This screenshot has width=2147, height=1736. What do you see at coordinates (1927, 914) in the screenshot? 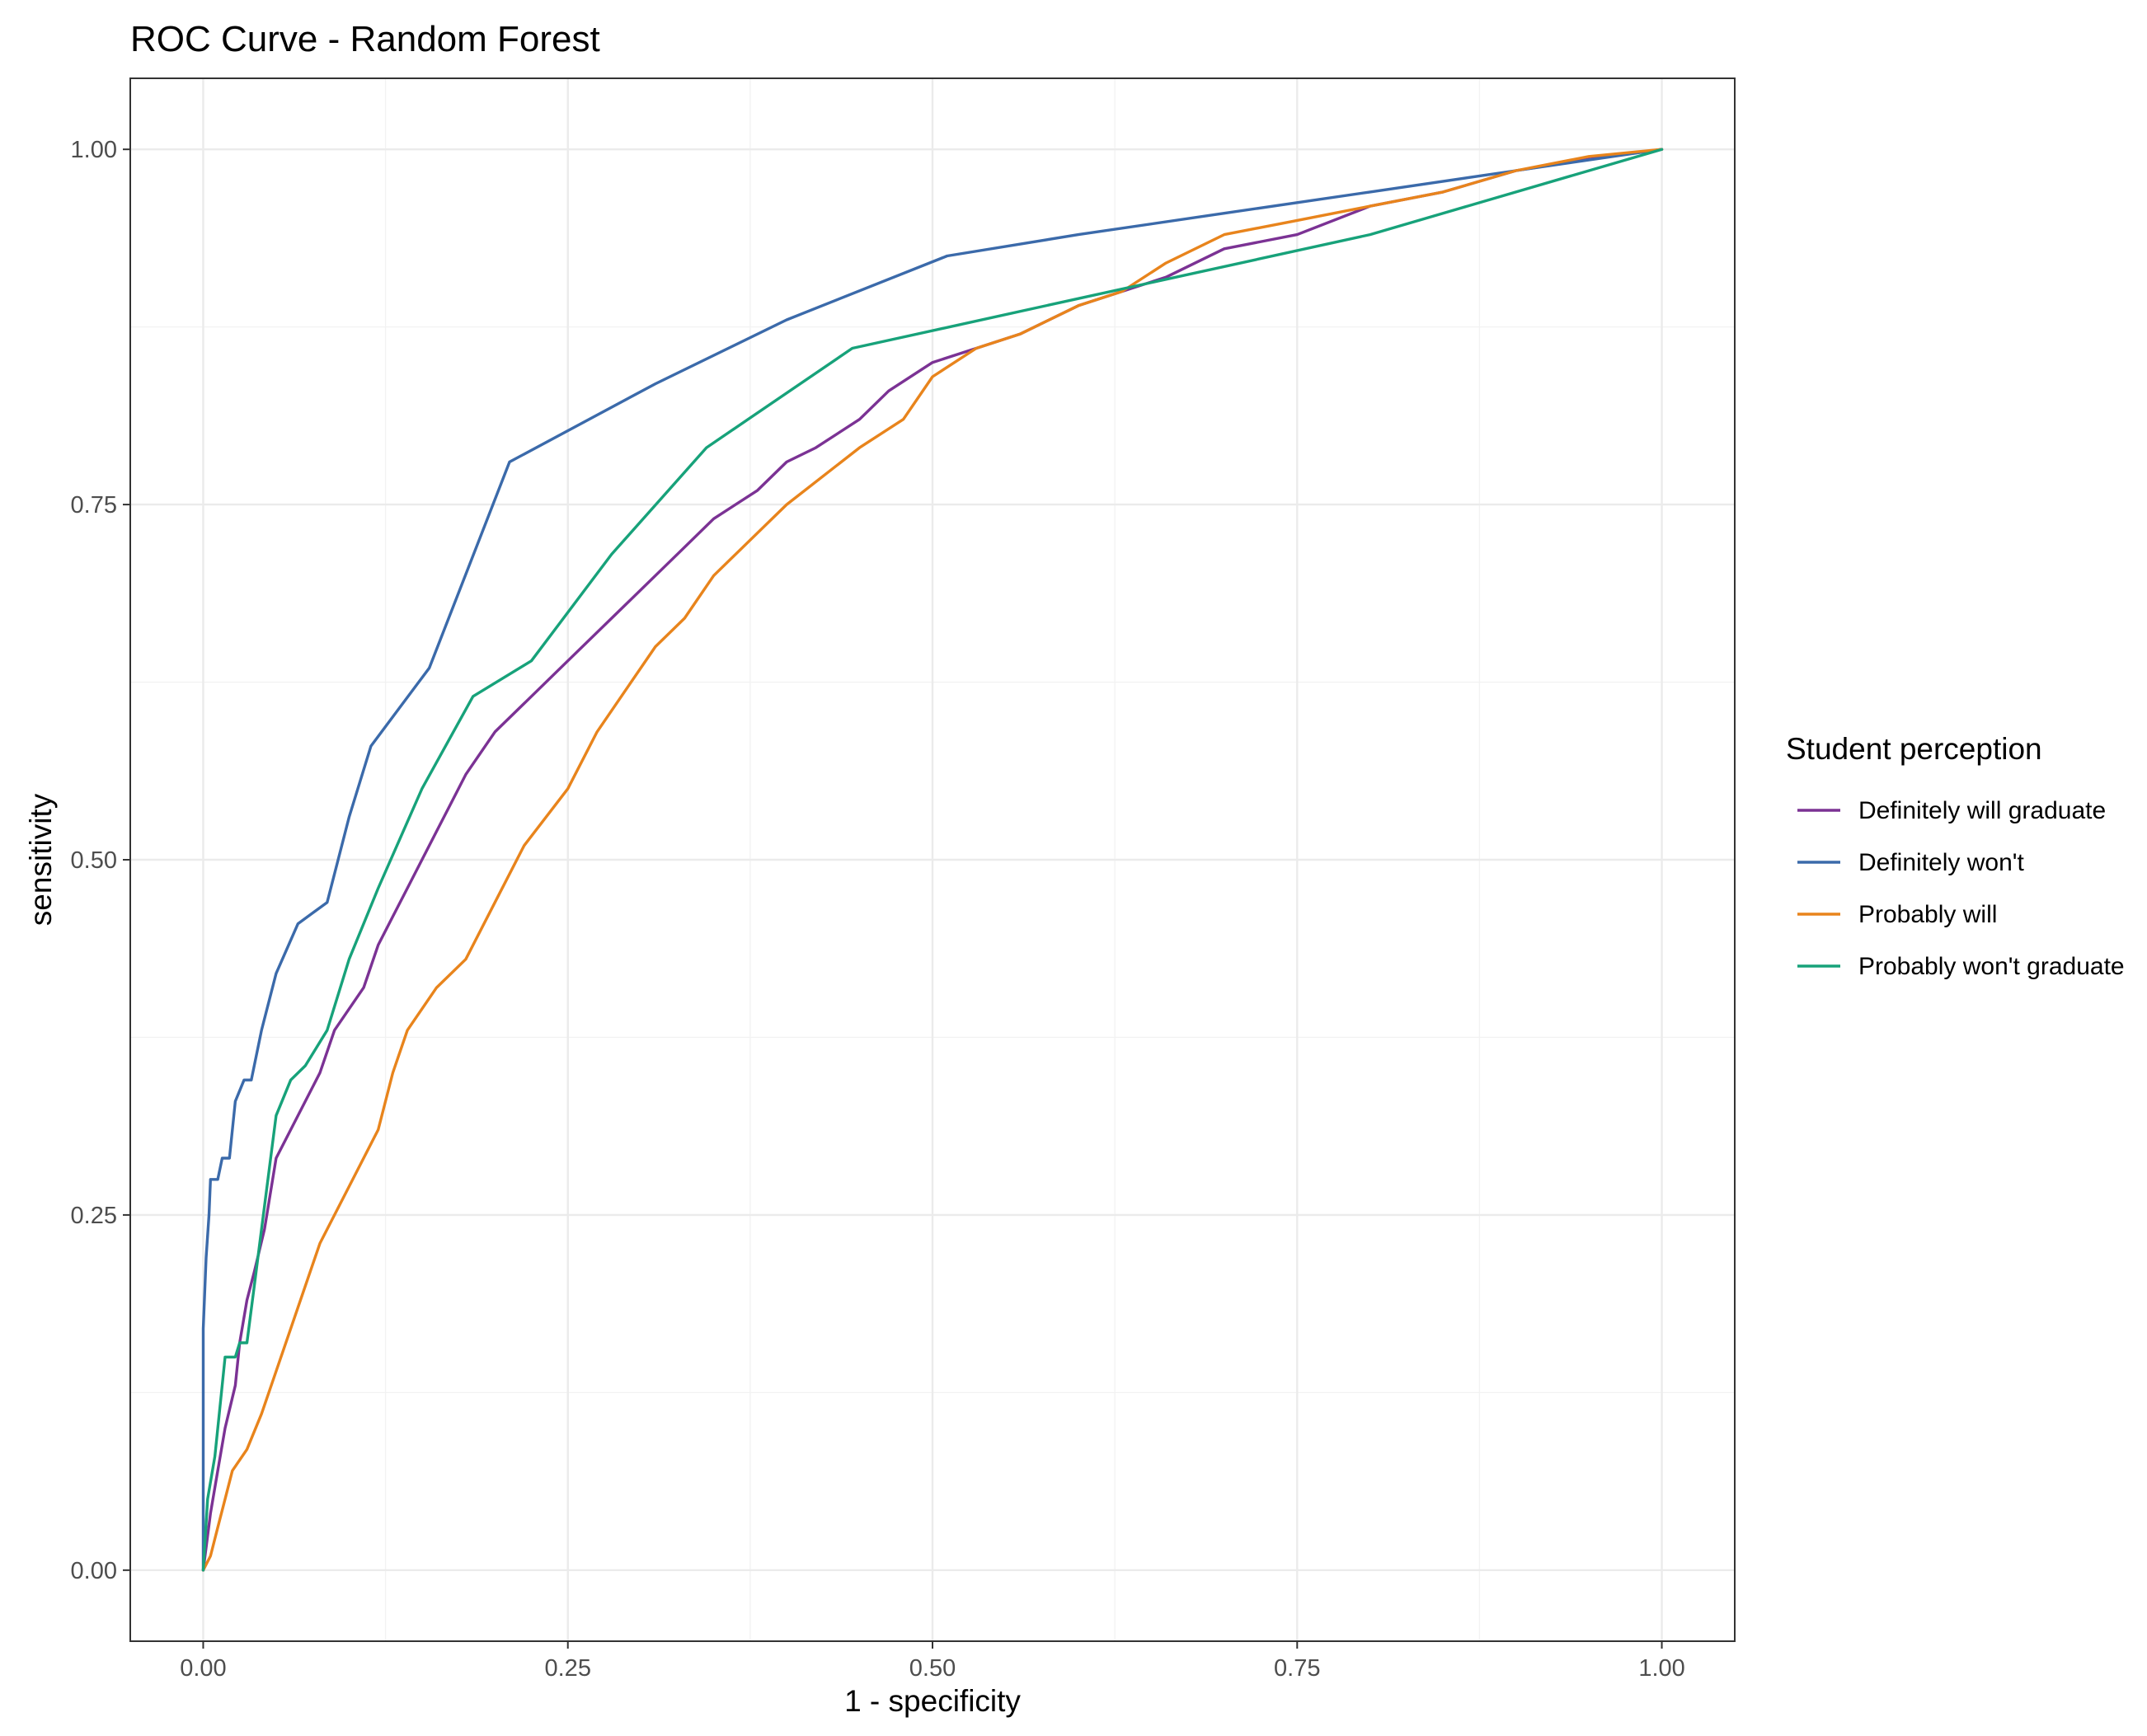
I see `legend-label: Probably will` at bounding box center [1927, 914].